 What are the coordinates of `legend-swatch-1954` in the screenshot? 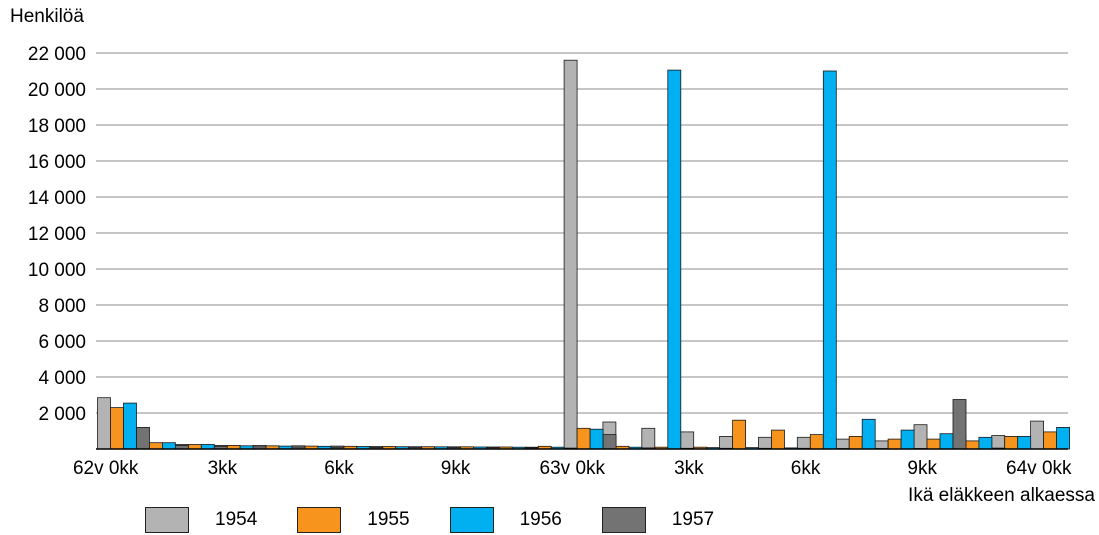 It's located at (167, 520).